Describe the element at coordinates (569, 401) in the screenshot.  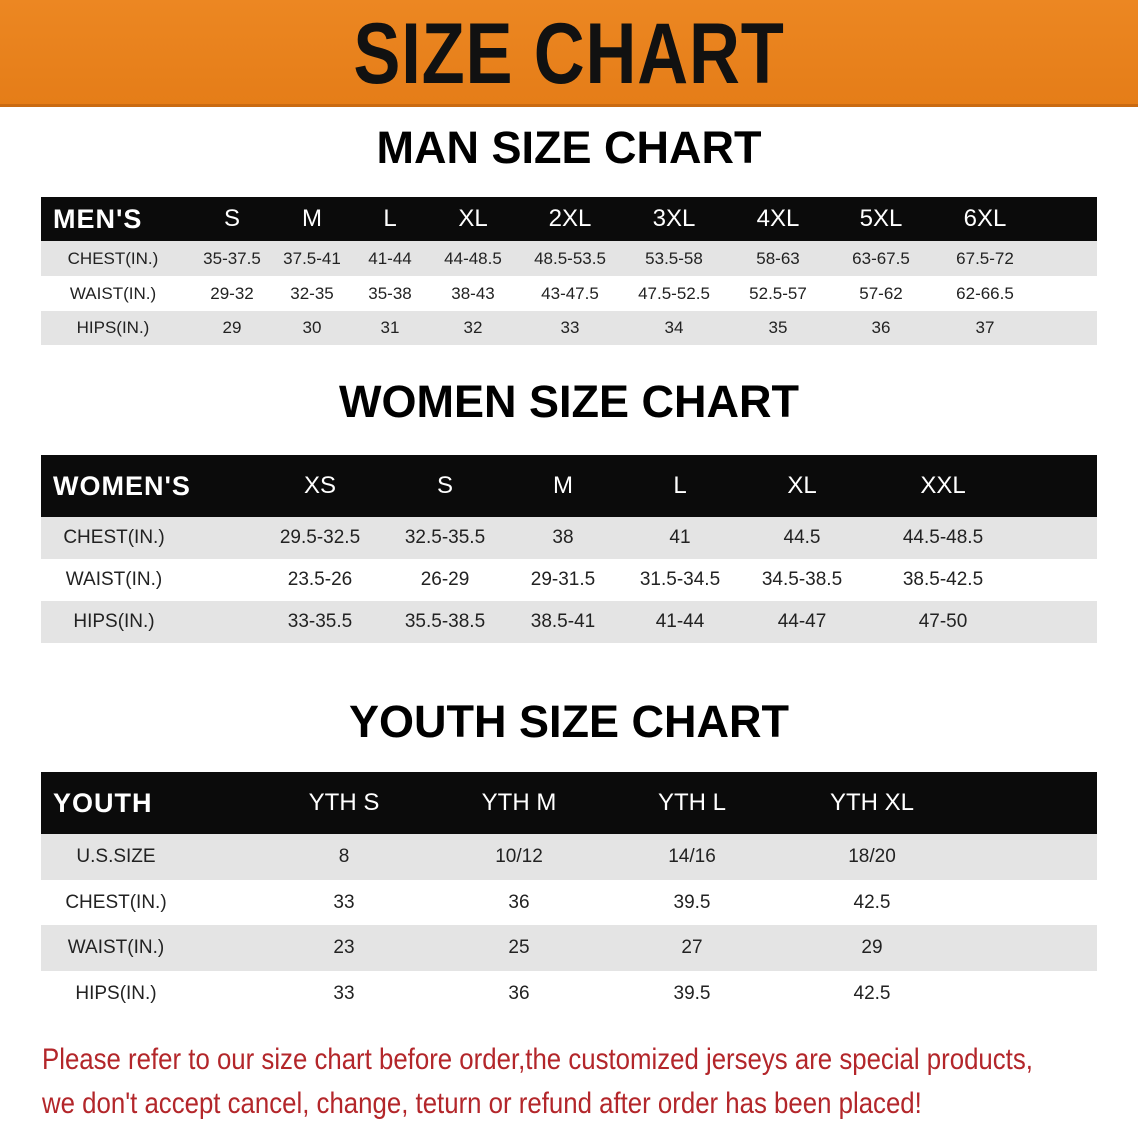
I see `women-section-title: WOMEN SIZE CHART` at that location.